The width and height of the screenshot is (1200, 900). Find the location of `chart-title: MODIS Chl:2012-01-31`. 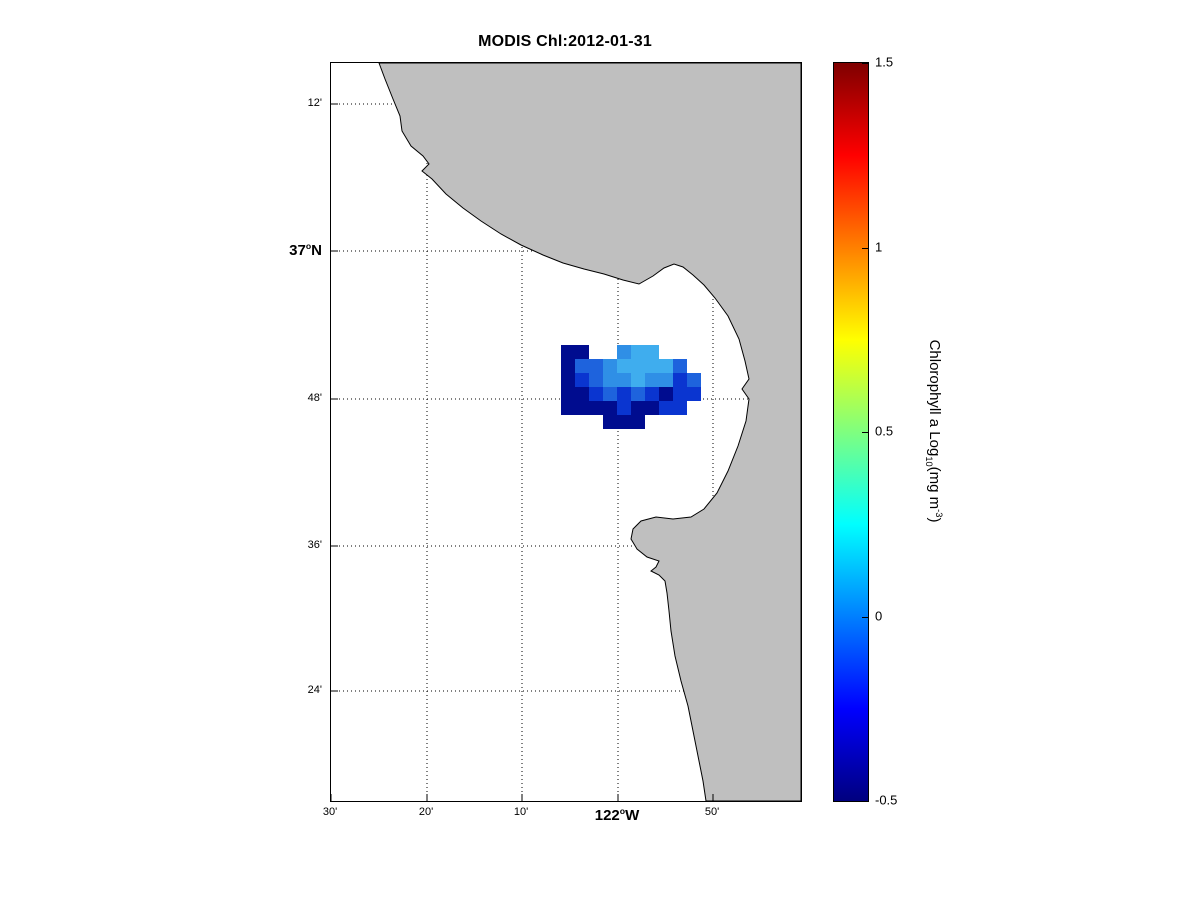

chart-title: MODIS Chl:2012-01-31 is located at coordinates (565, 41).